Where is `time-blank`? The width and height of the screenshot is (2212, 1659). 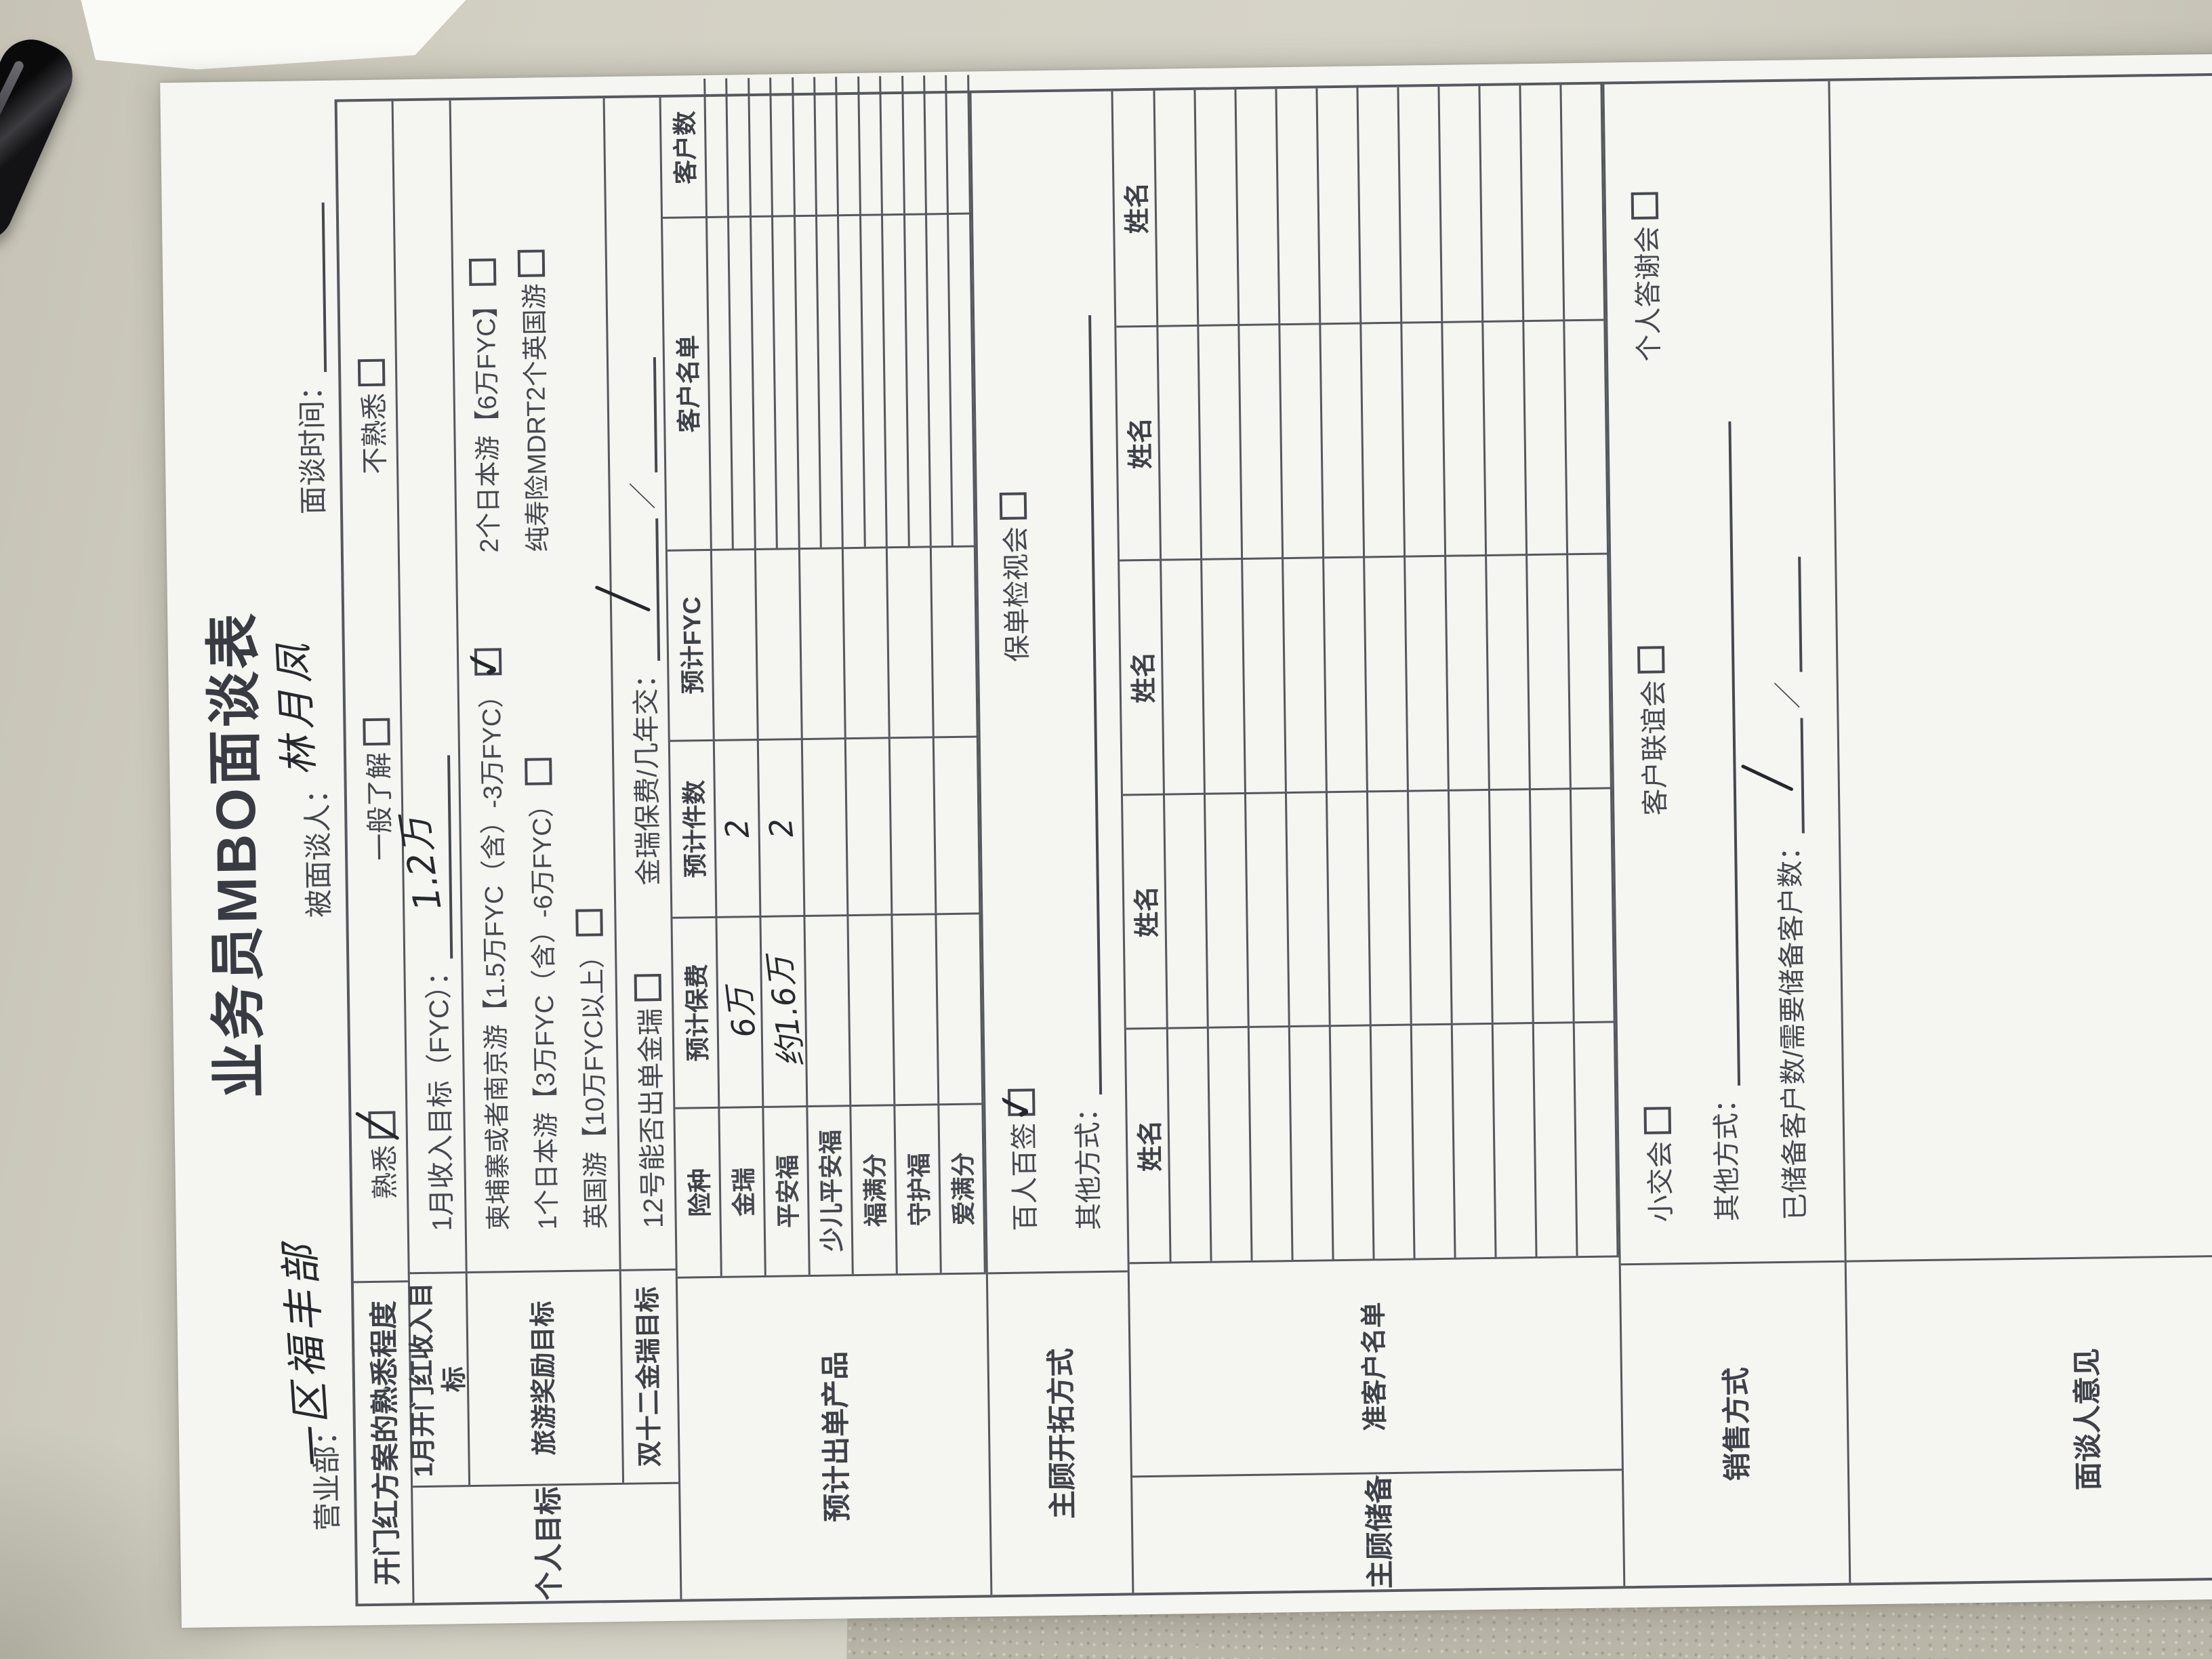 time-blank is located at coordinates (309, 287).